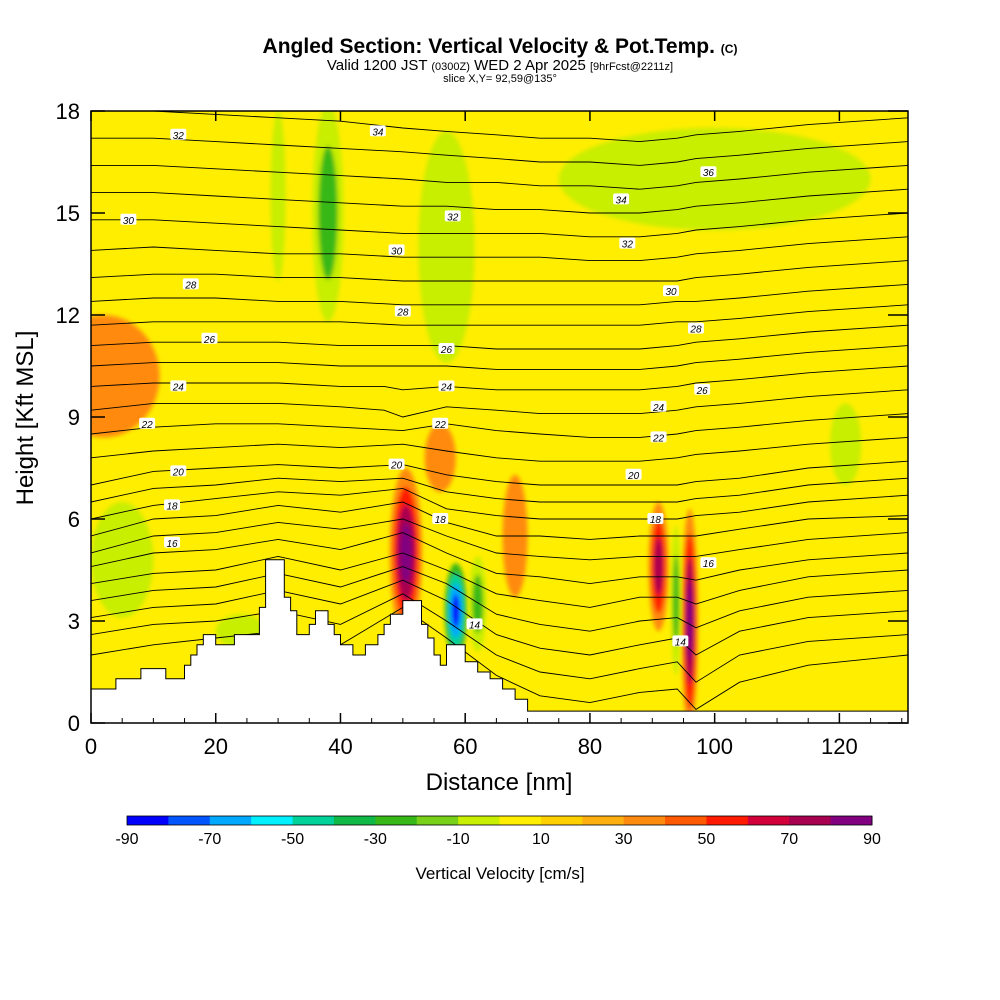  Describe the element at coordinates (126, 839) in the screenshot. I see `colorbar-tick-label: -90` at that location.